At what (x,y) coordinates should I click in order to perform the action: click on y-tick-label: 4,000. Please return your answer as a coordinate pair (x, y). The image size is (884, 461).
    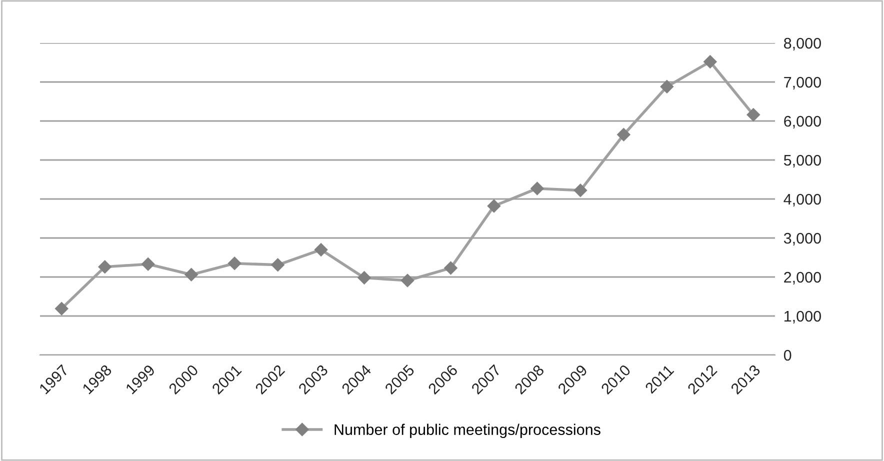
    Looking at the image, I should click on (802, 200).